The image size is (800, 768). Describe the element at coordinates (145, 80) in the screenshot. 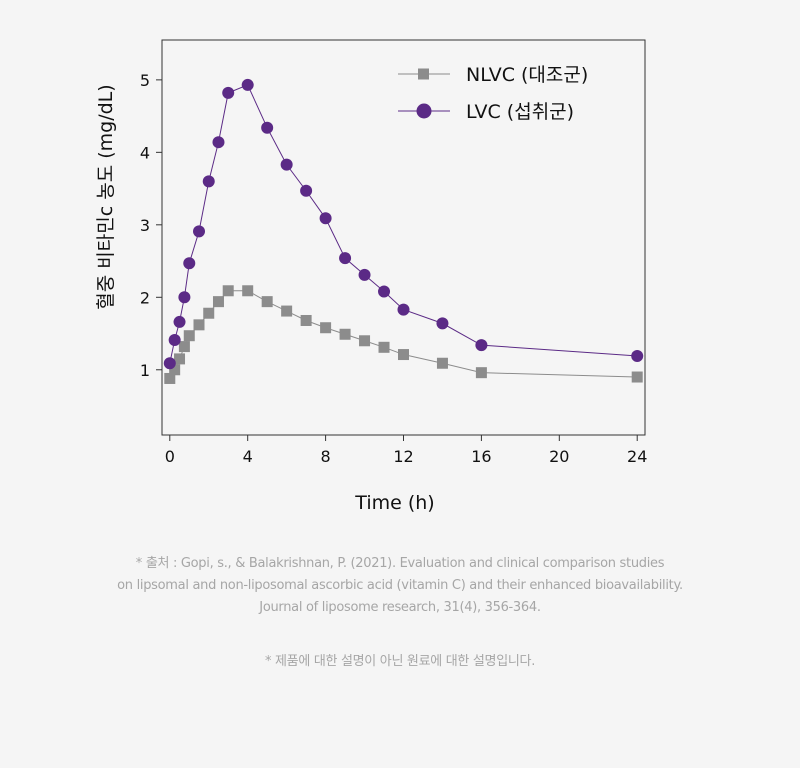

I see `y-tick-label: 5` at that location.